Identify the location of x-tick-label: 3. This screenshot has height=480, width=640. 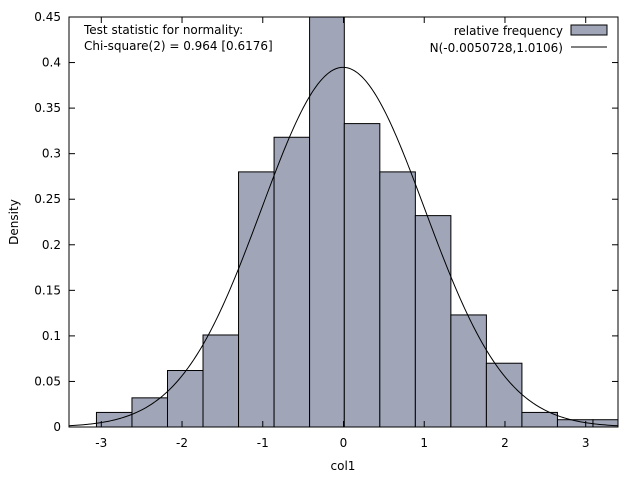
(586, 443).